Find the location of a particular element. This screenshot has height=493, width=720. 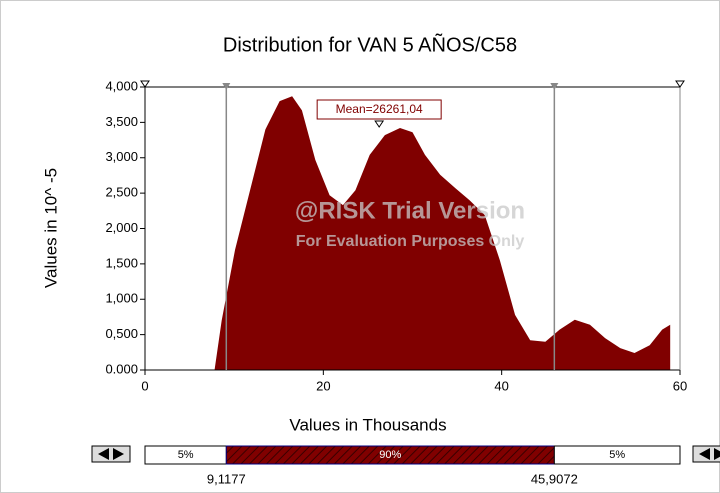

mean-marker is located at coordinates (379, 124).